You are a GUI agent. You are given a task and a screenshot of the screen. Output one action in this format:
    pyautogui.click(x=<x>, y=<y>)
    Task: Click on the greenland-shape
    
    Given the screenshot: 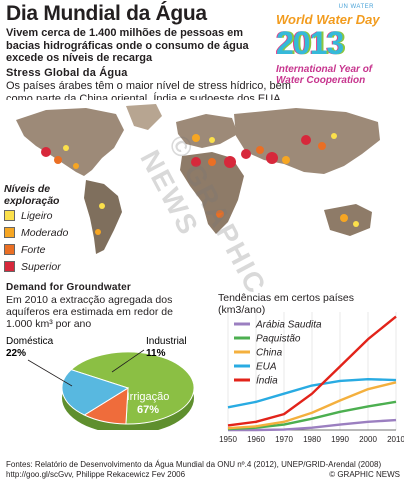 What is the action you would take?
    pyautogui.click(x=144, y=117)
    